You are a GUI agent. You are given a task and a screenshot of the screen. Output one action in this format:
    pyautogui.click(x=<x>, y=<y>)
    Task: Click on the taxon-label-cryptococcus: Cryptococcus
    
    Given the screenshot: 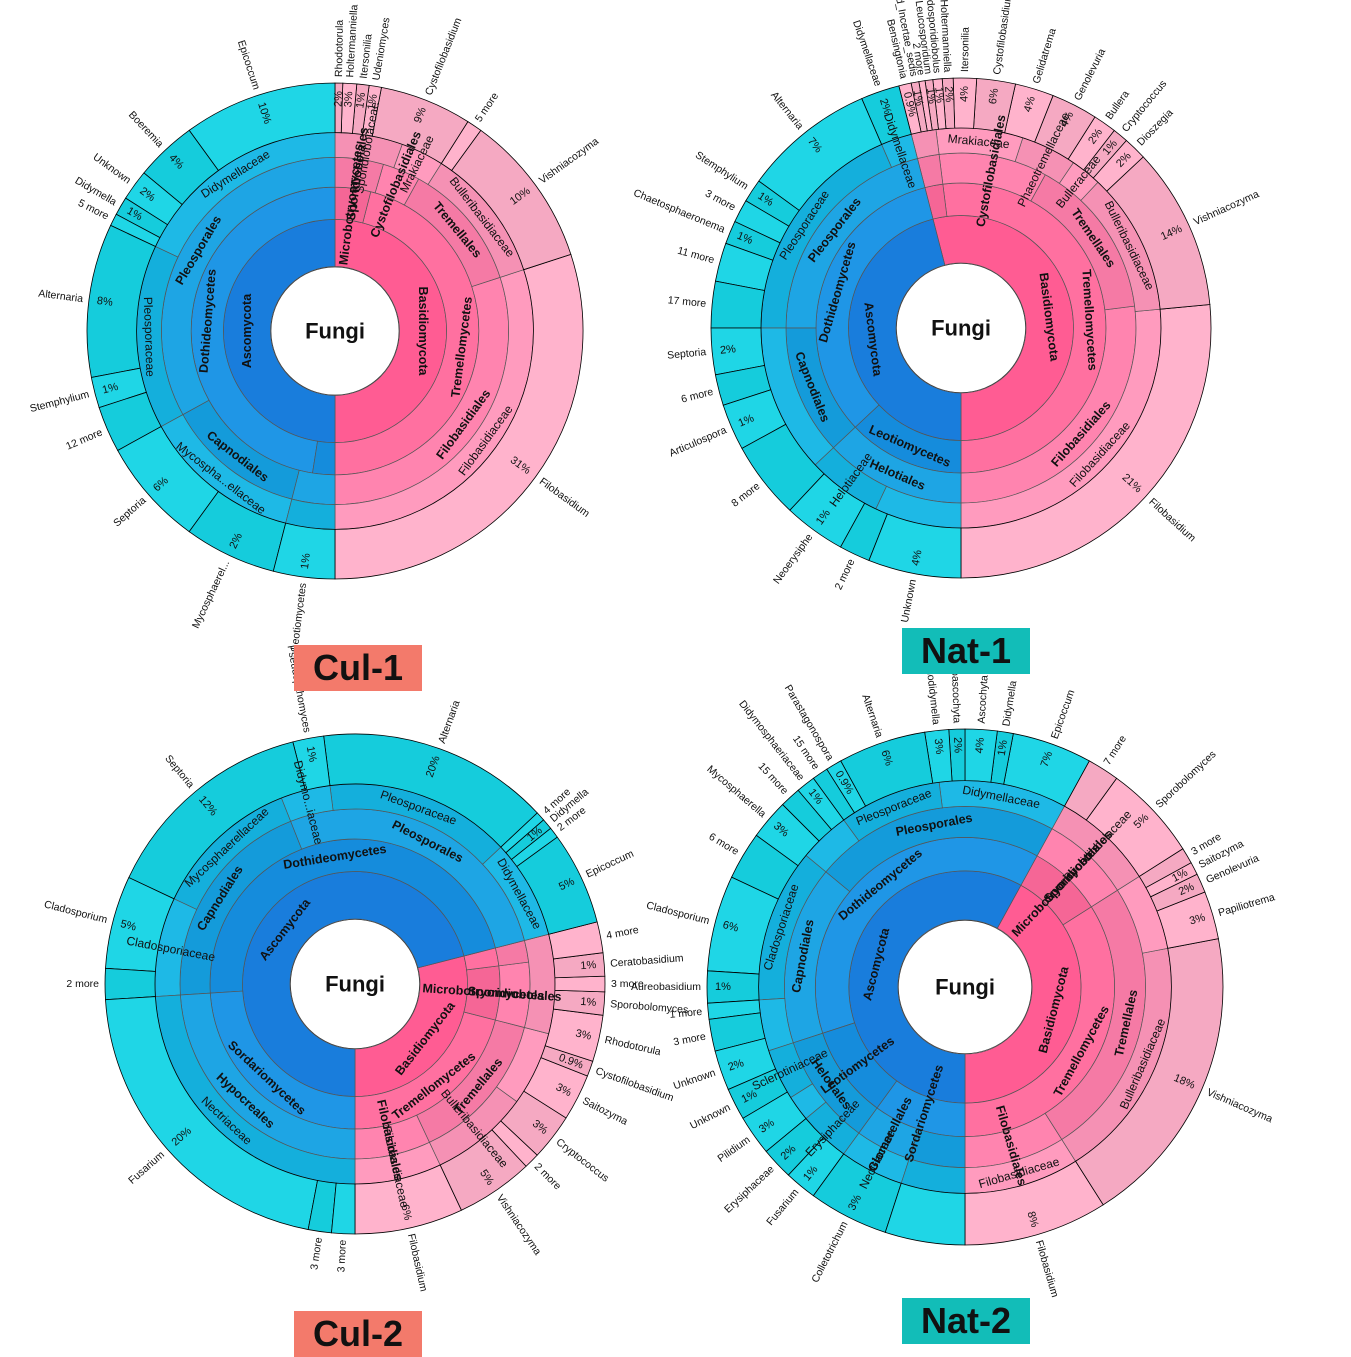 What is the action you would take?
    pyautogui.click(x=583, y=1160)
    